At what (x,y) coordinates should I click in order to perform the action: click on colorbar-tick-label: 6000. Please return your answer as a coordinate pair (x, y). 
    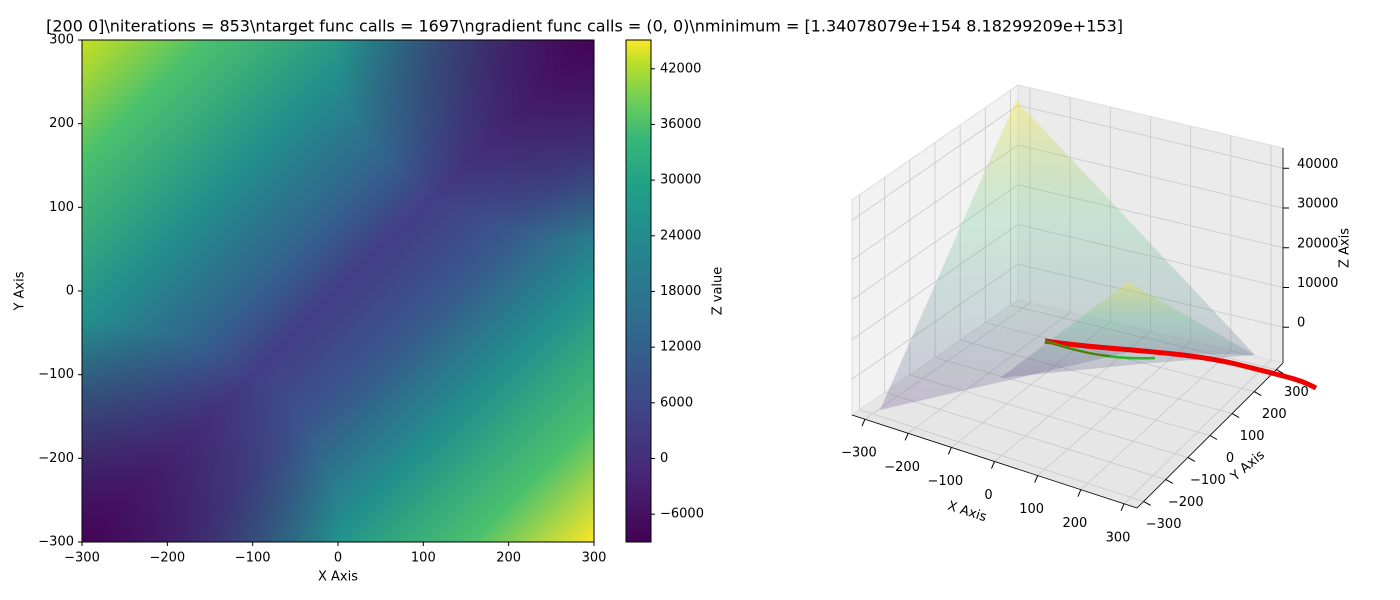
    Looking at the image, I should click on (676, 402).